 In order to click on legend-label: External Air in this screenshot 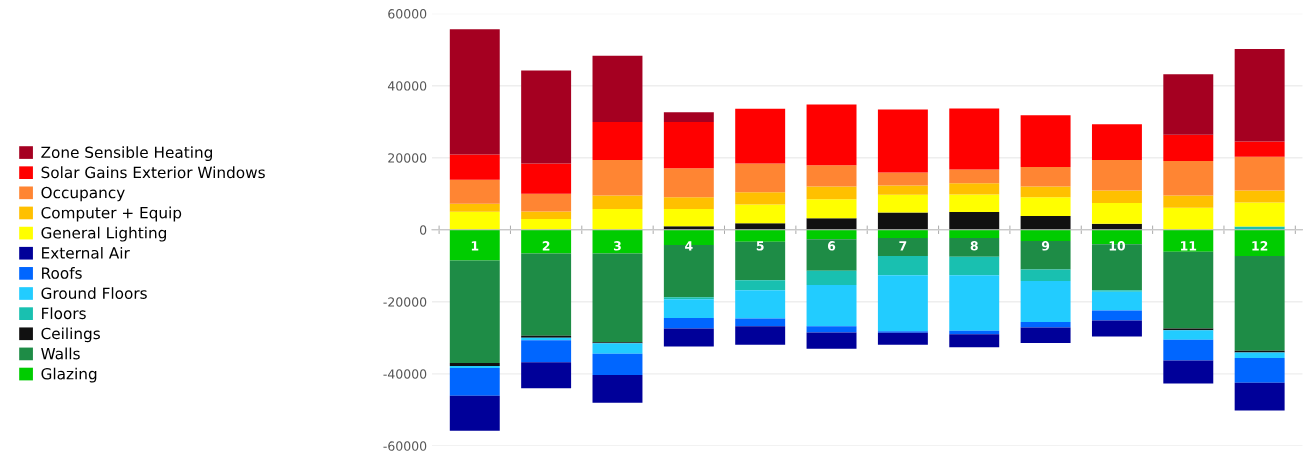, I will do `click(86, 252)`.